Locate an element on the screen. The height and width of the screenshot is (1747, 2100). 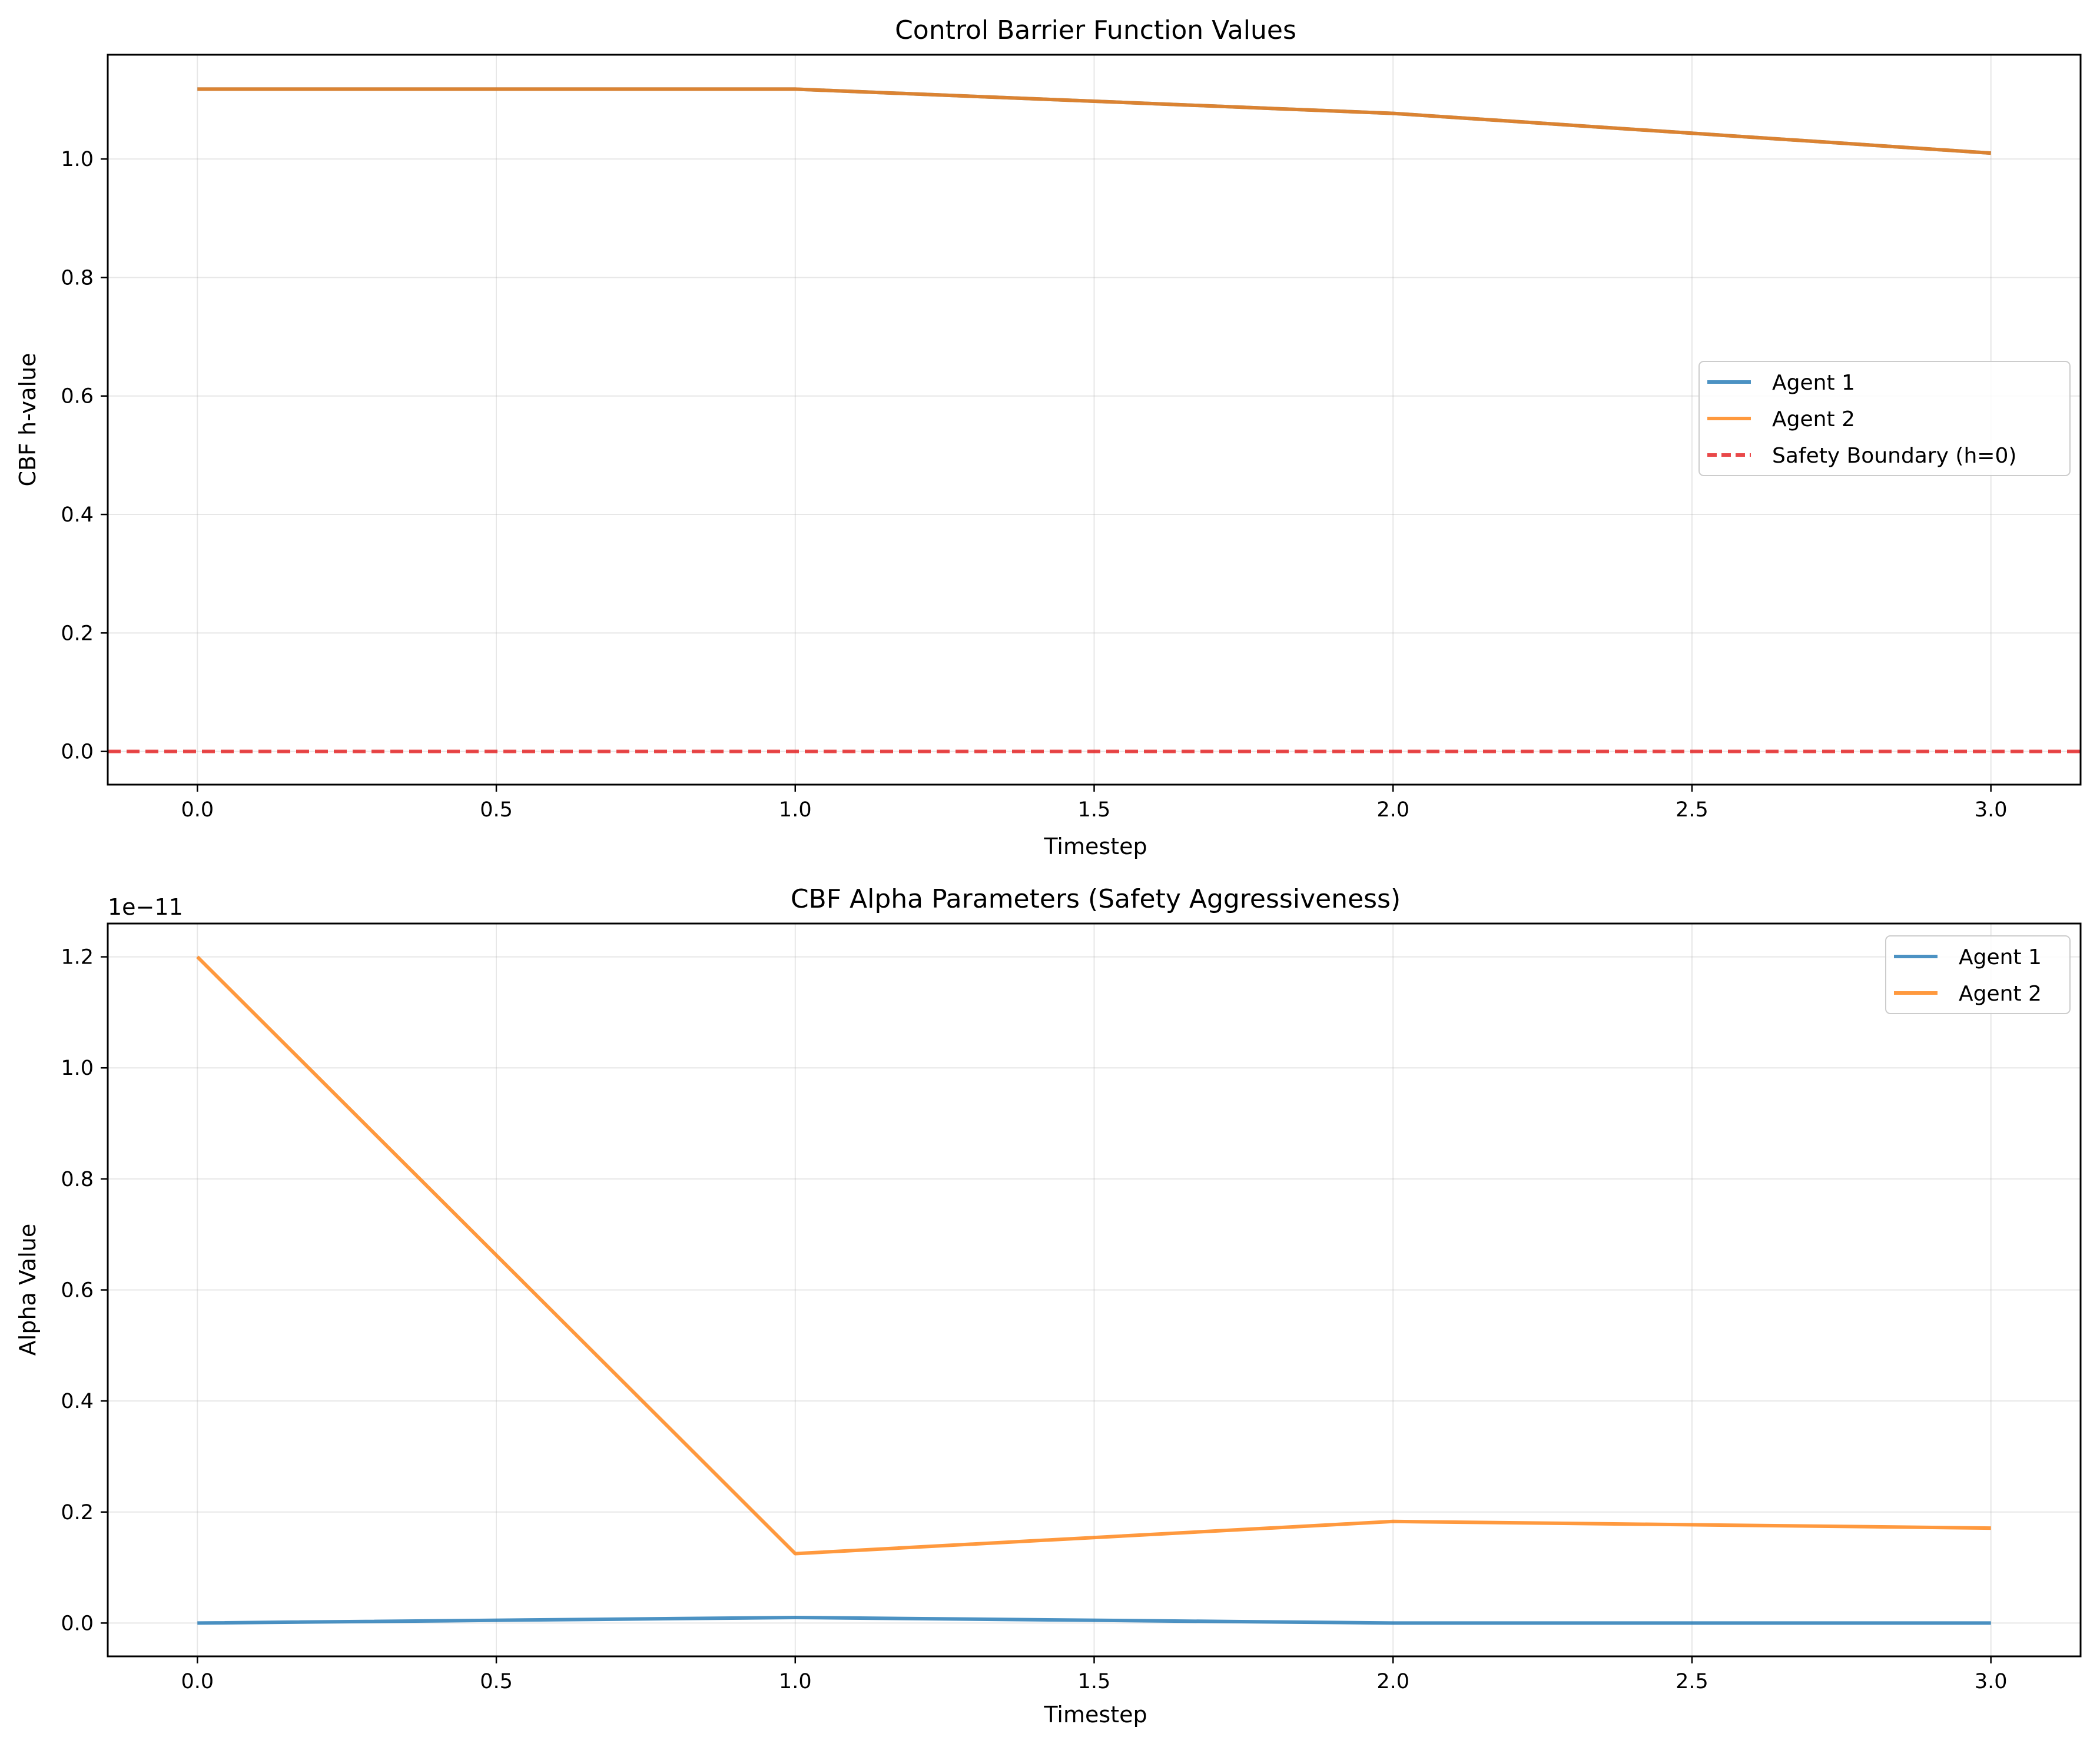
y-axis-label: Alpha Value is located at coordinates (28, 1290).